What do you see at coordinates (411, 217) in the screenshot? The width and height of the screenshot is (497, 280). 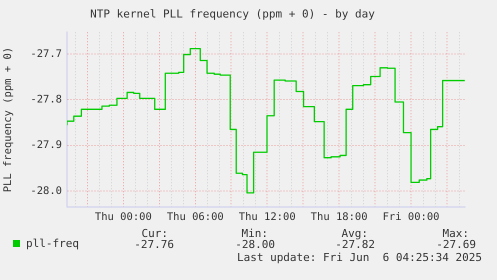 I see `x-tick-label: Fri 00:00` at bounding box center [411, 217].